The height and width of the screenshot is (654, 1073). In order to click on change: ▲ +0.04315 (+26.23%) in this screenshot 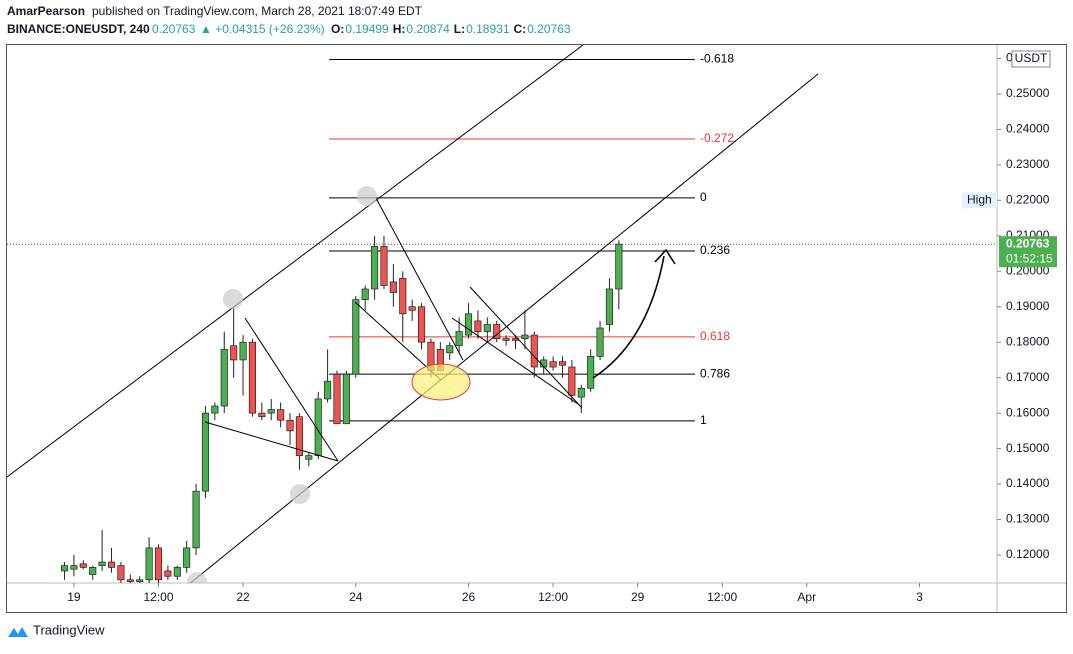, I will do `click(262, 29)`.